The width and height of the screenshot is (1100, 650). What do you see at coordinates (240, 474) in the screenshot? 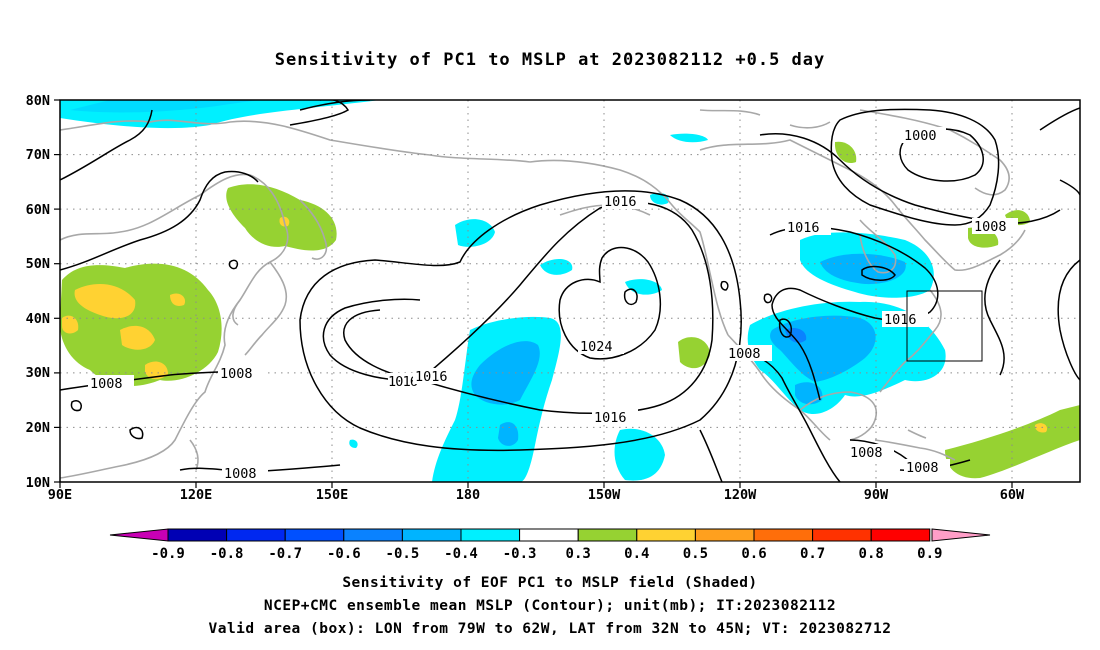
I see `contour-label-1008-south: 1008` at bounding box center [240, 474].